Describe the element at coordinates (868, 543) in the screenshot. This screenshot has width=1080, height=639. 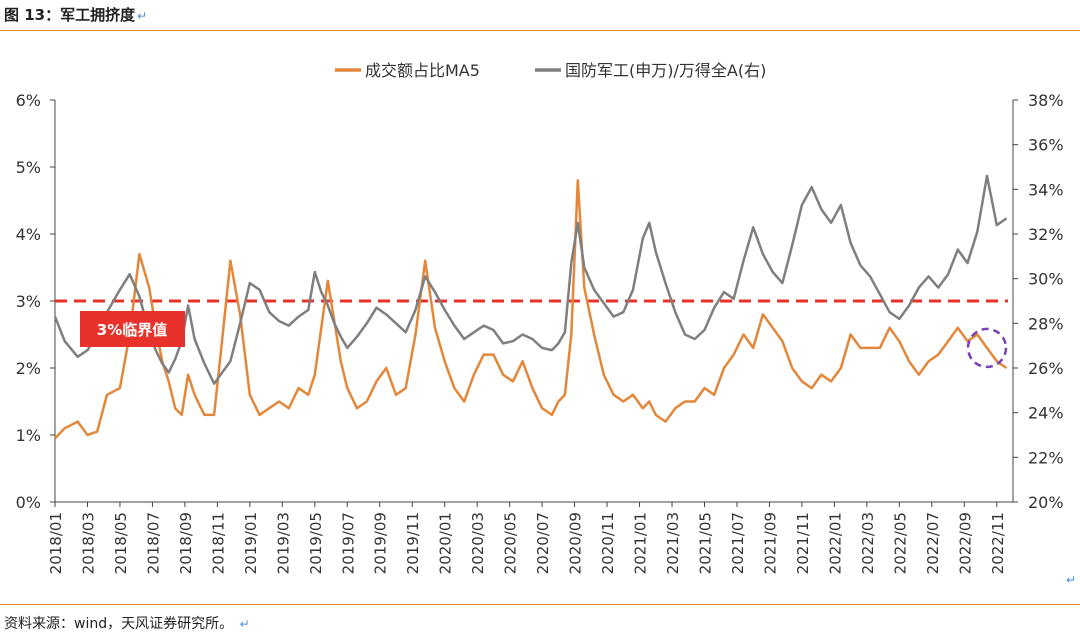
I see `x-tick-label: 2022/03` at that location.